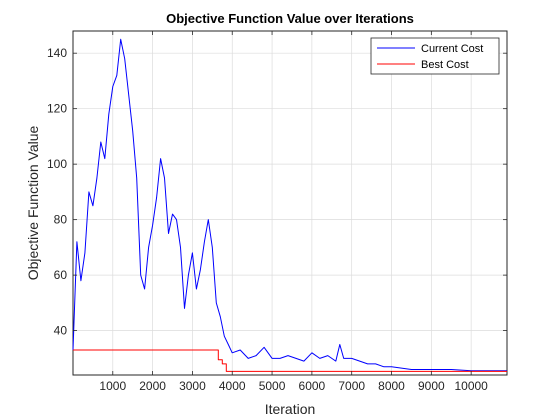 This screenshot has width=560, height=420. Describe the element at coordinates (452, 49) in the screenshot. I see `legend-label-current-cost: Current Cost` at that location.